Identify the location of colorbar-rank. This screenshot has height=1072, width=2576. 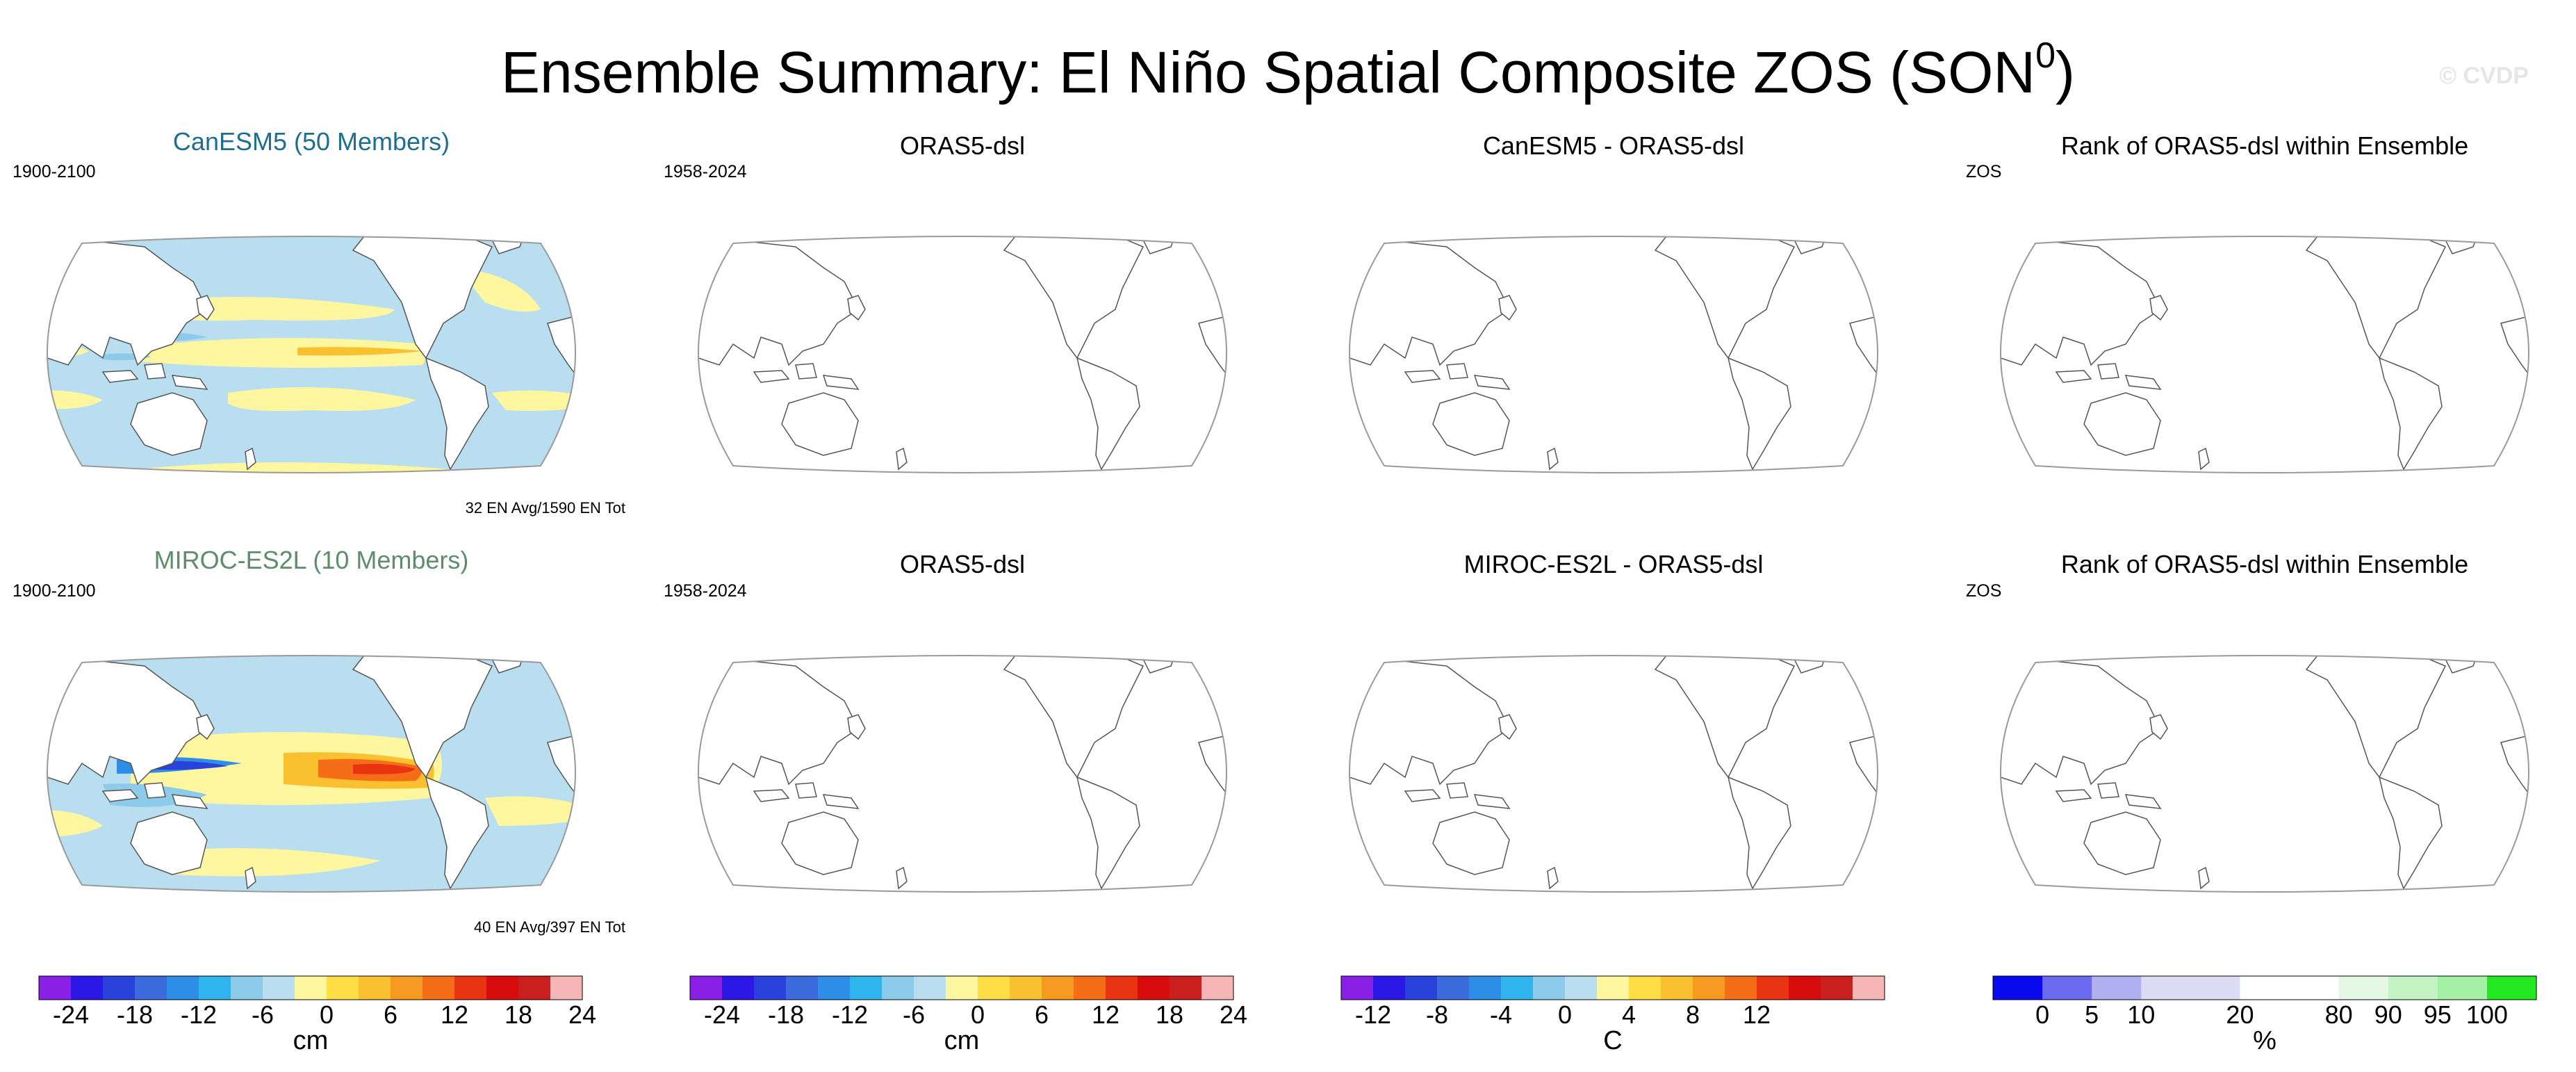
(2264, 987).